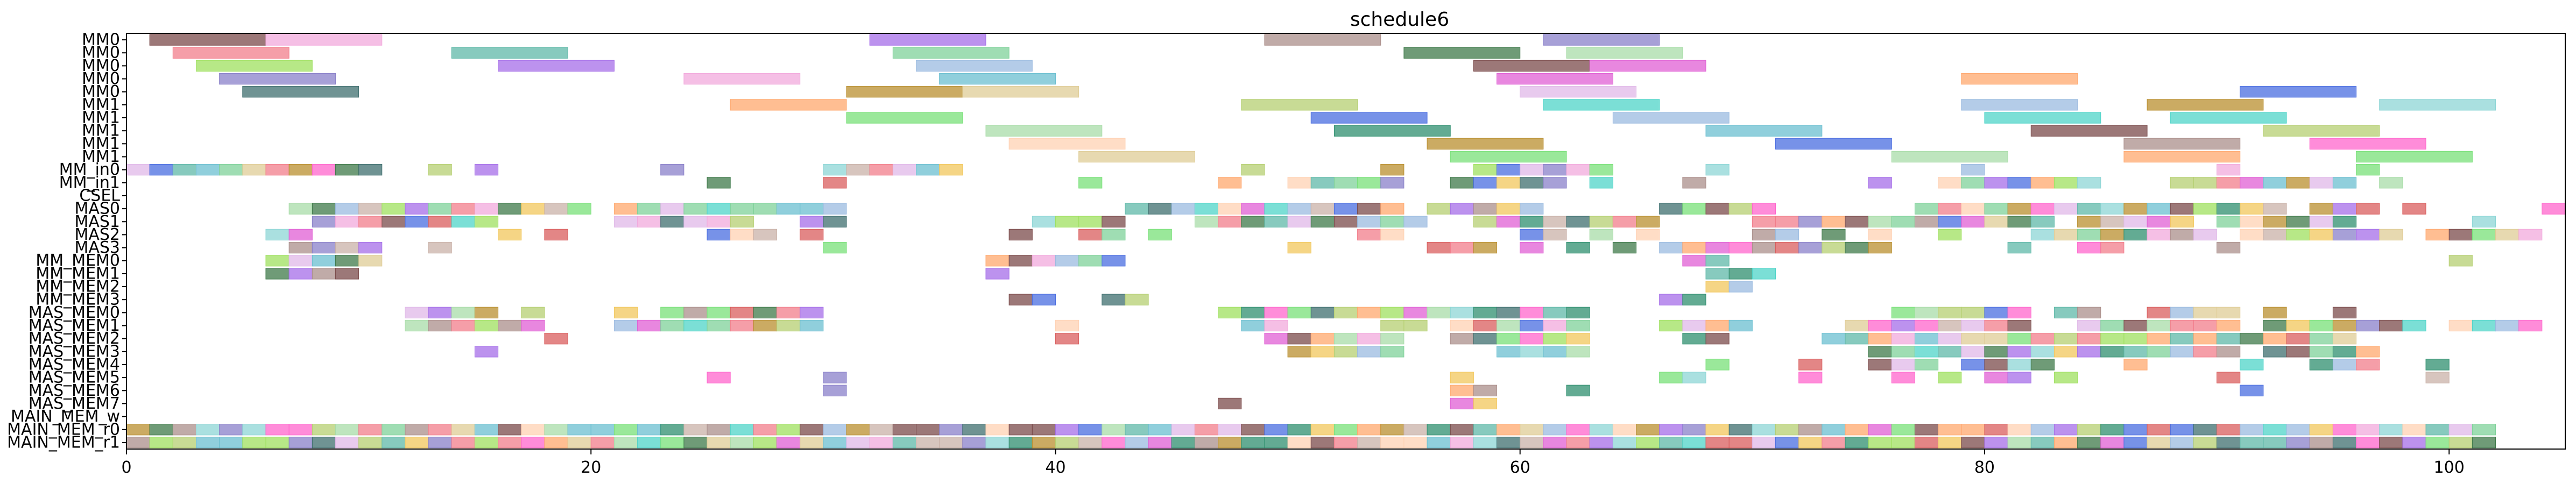 The width and height of the screenshot is (2576, 484). I want to click on x-tick-label: 0, so click(126, 468).